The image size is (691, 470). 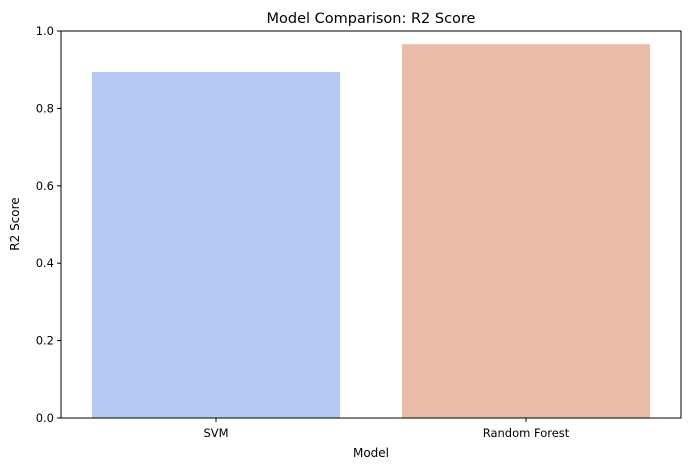 I want to click on x-tick-label: Random Forest, so click(x=526, y=433).